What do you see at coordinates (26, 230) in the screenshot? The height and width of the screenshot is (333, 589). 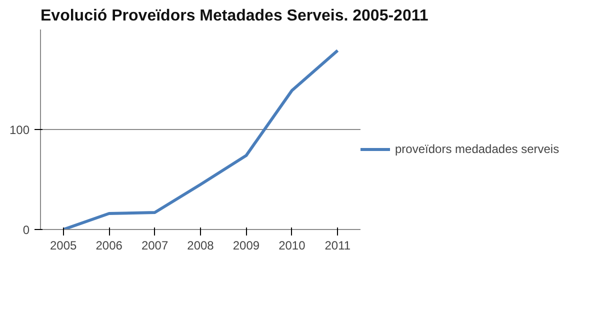 I see `y-tick-label: 0` at bounding box center [26, 230].